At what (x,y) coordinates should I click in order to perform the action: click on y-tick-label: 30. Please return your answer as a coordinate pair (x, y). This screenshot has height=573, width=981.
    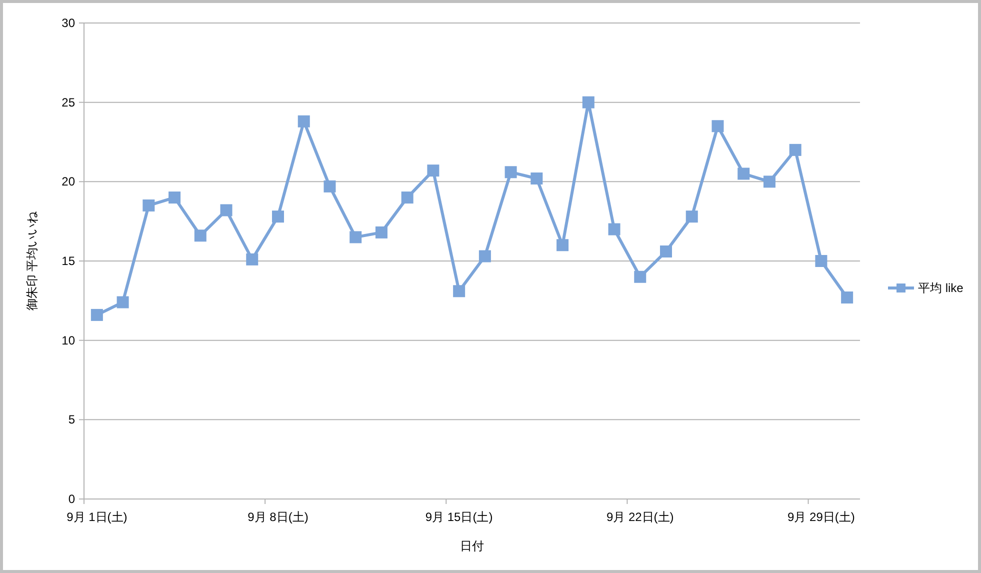
    Looking at the image, I should click on (69, 23).